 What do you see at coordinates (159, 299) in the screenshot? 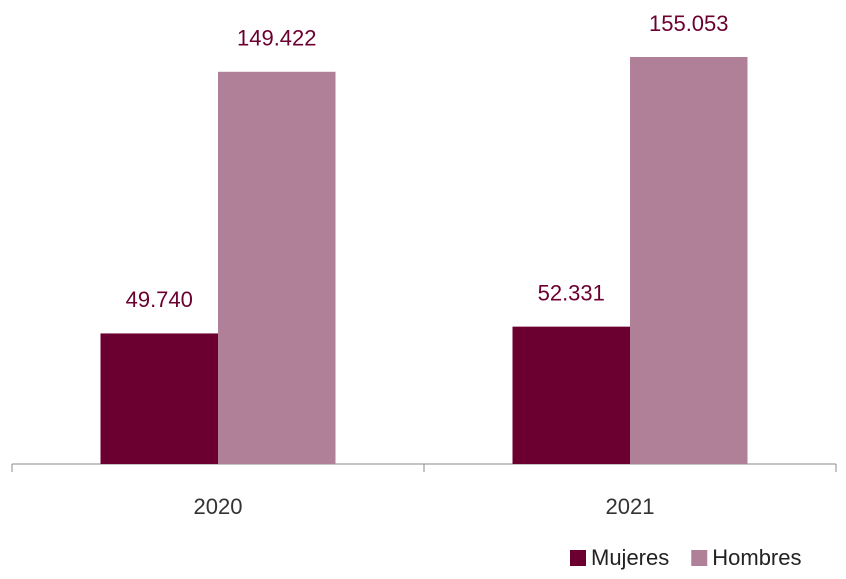
I see `value-label: 49.740` at bounding box center [159, 299].